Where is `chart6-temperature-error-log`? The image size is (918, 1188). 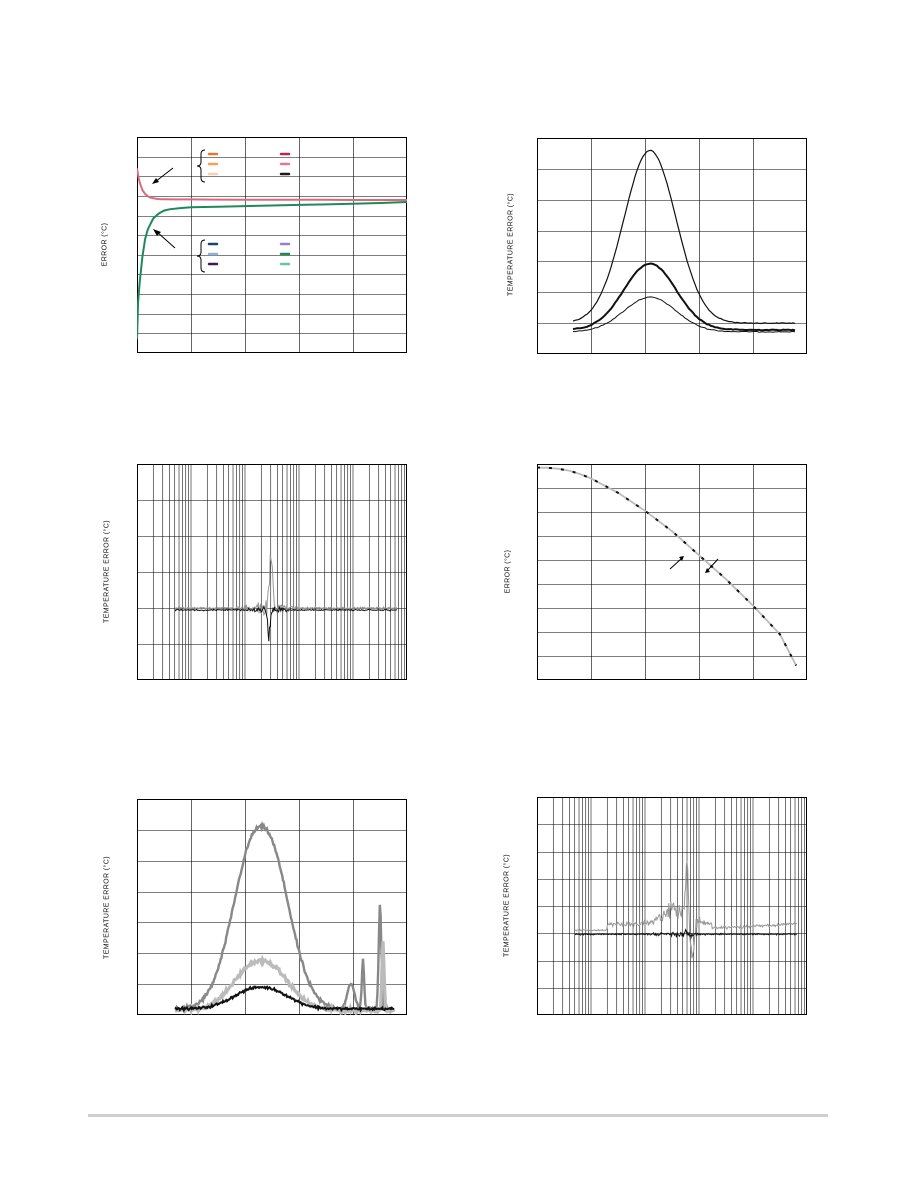 chart6-temperature-error-log is located at coordinates (672, 906).